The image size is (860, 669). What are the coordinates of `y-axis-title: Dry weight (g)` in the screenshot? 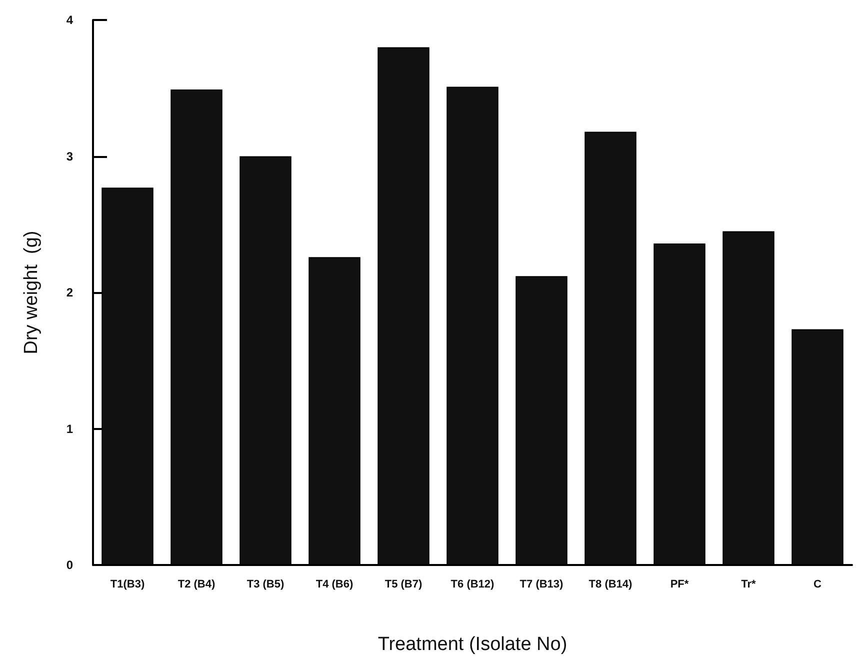 It's located at (31, 292).